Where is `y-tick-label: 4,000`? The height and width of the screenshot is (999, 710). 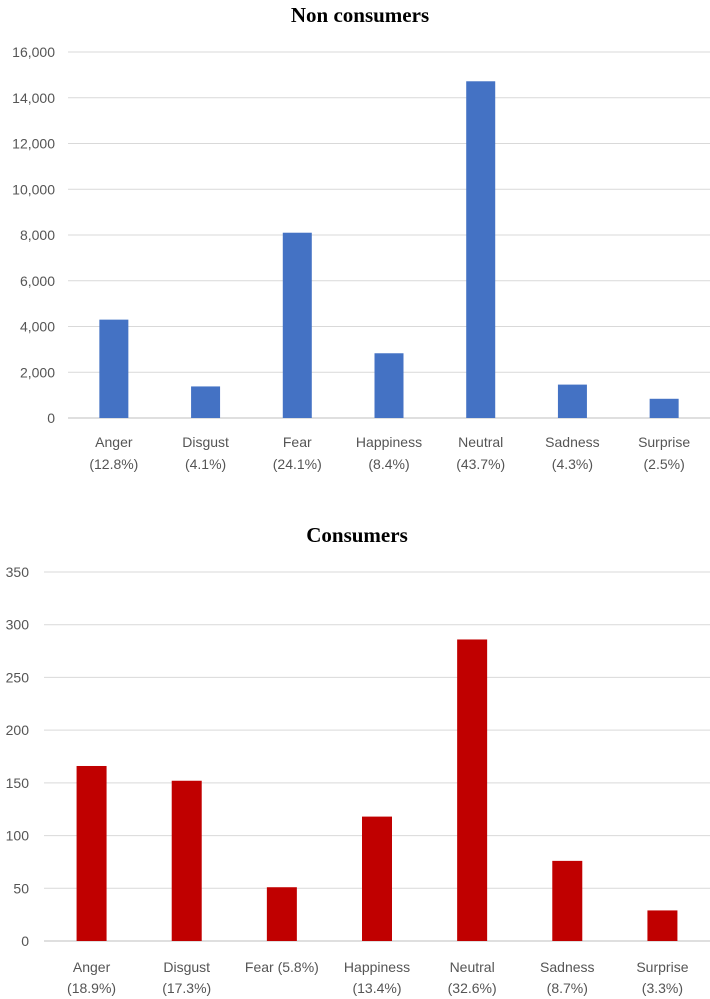 y-tick-label: 4,000 is located at coordinates (37, 327).